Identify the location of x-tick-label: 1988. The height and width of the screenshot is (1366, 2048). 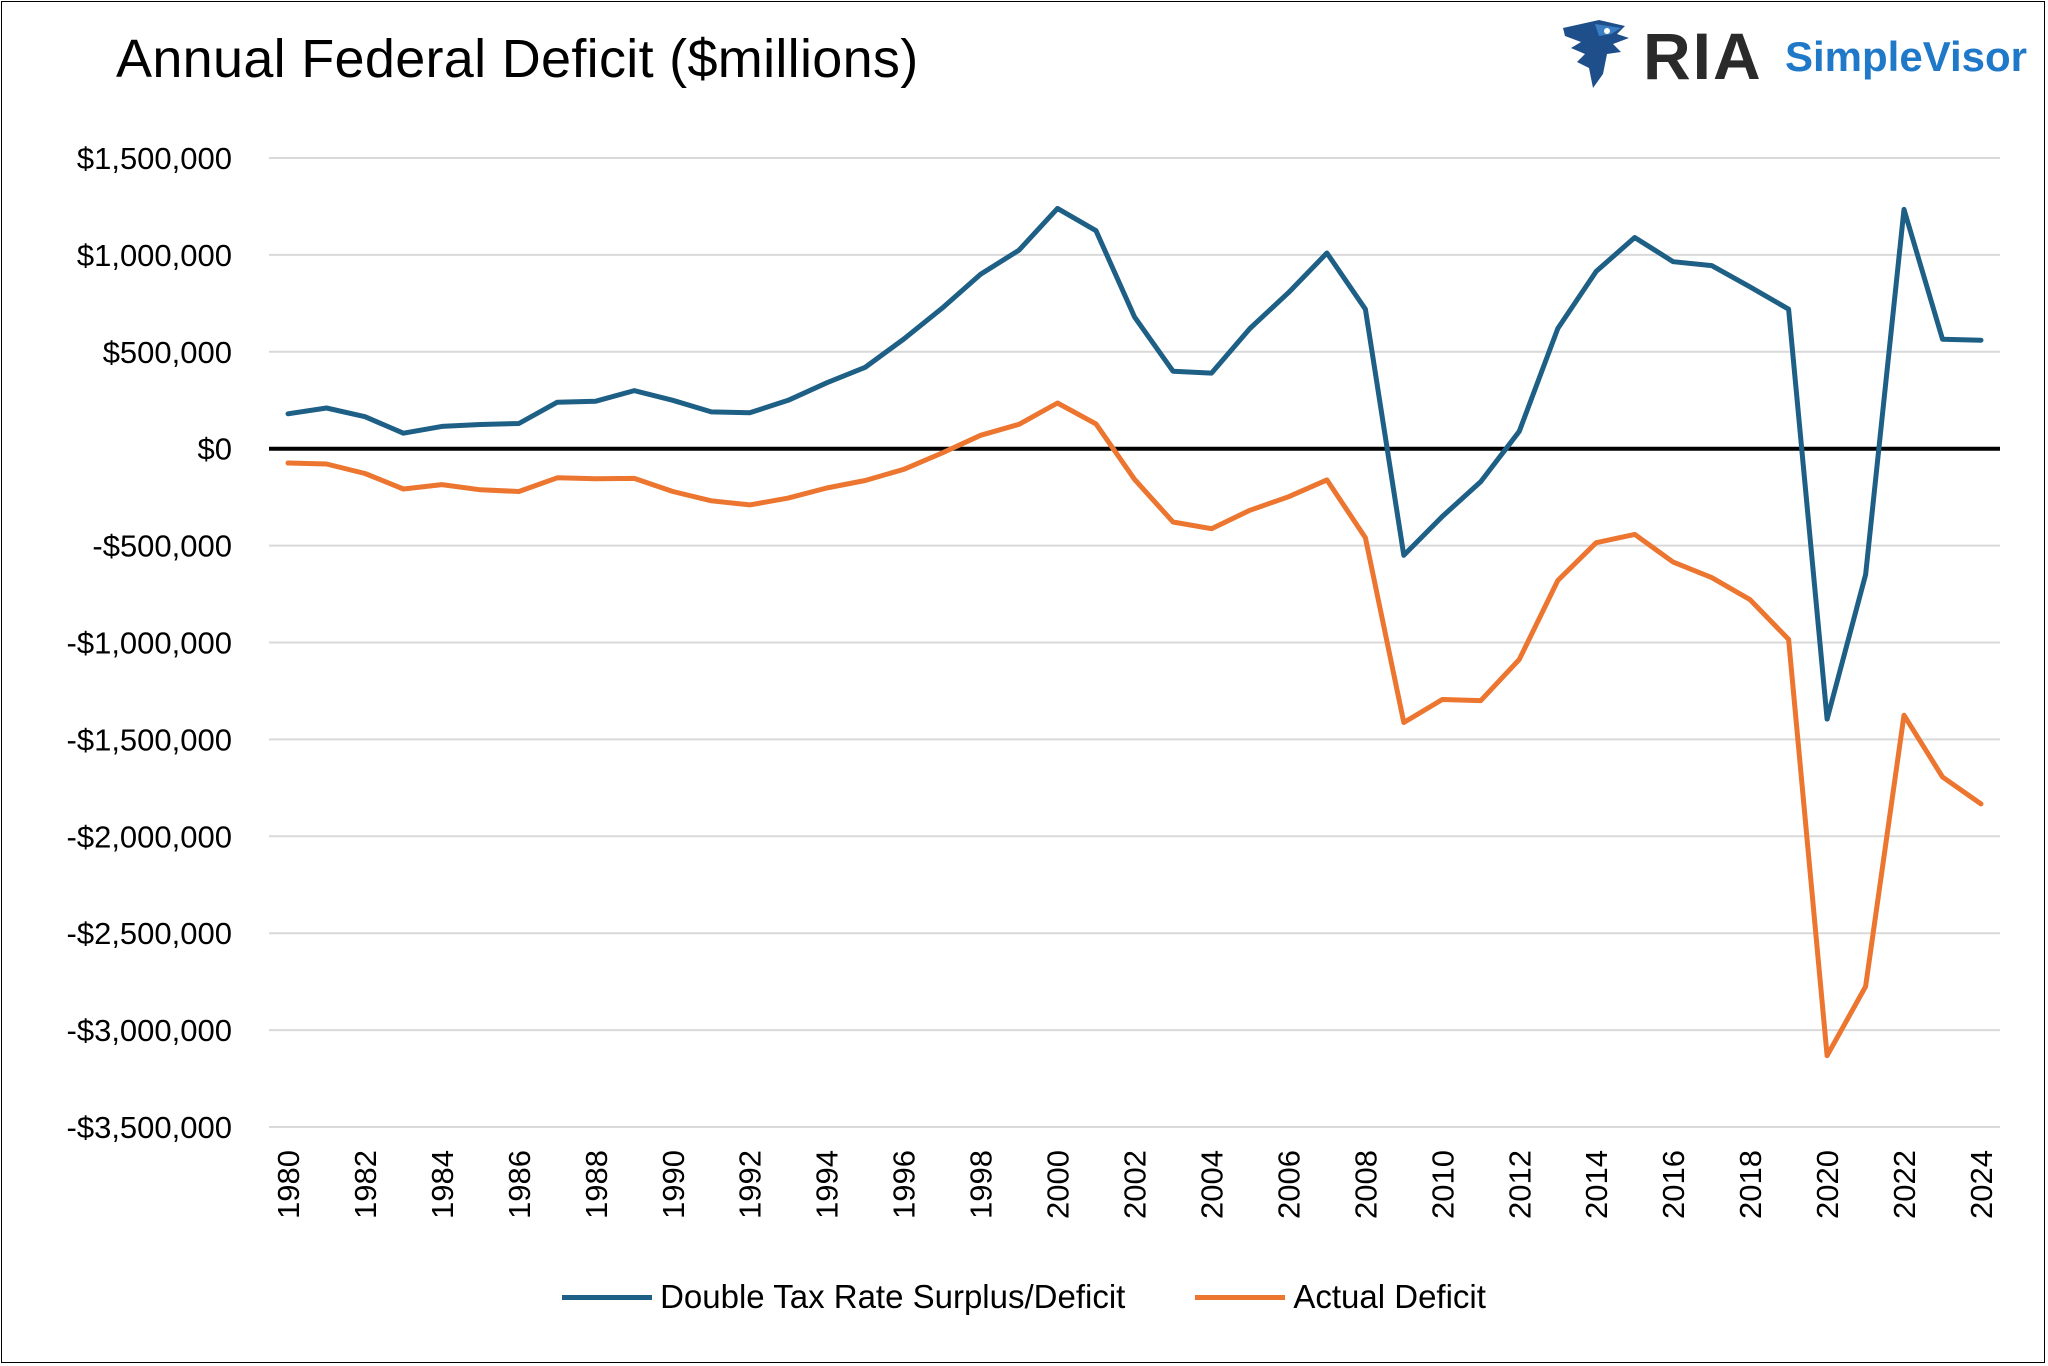
(596, 1184).